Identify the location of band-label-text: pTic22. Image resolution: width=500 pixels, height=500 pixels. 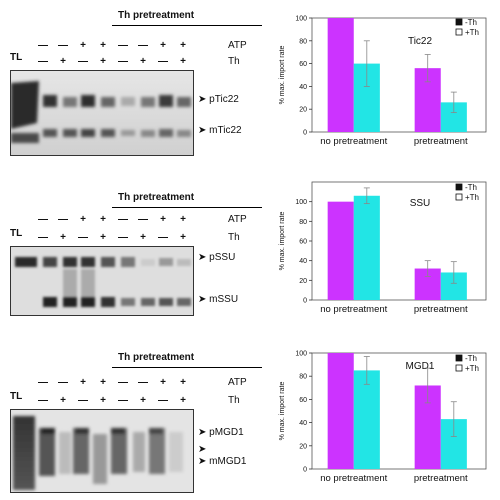
(224, 99).